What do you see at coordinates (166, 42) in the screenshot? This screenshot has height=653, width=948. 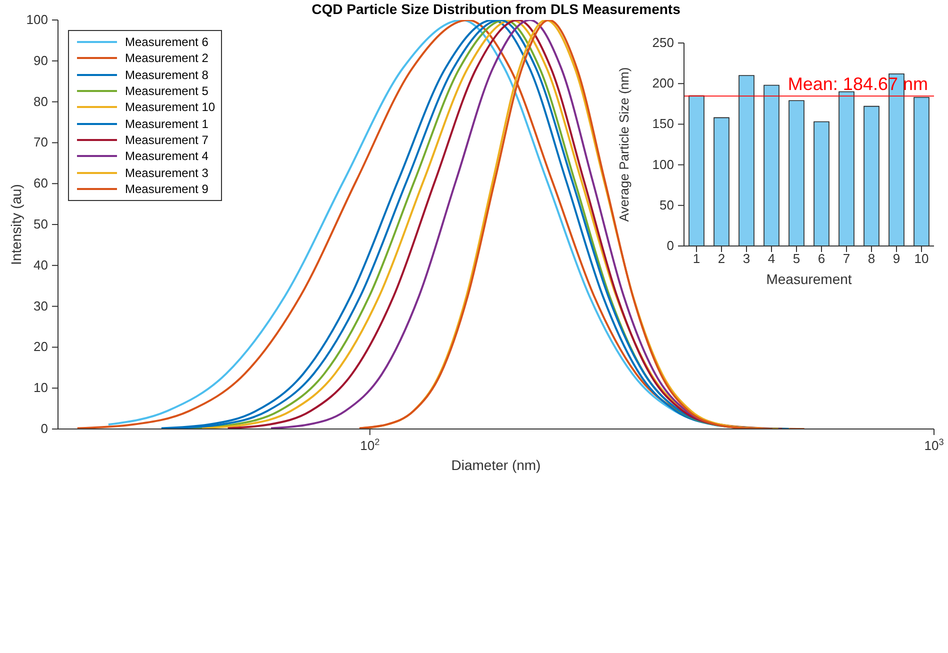 I see `legend-label: Measurement 6` at bounding box center [166, 42].